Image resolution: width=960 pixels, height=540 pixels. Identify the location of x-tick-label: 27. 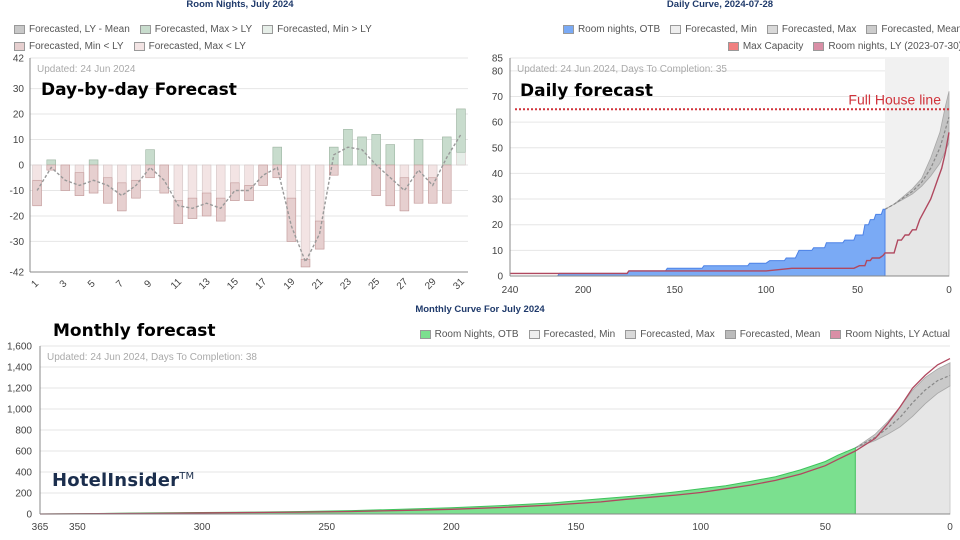
(403, 284).